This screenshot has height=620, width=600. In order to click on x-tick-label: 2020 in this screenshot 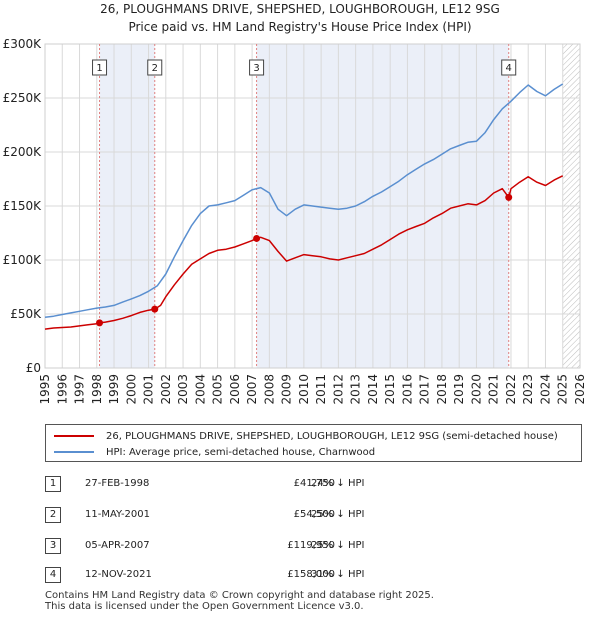, I will do `click(476, 389)`.